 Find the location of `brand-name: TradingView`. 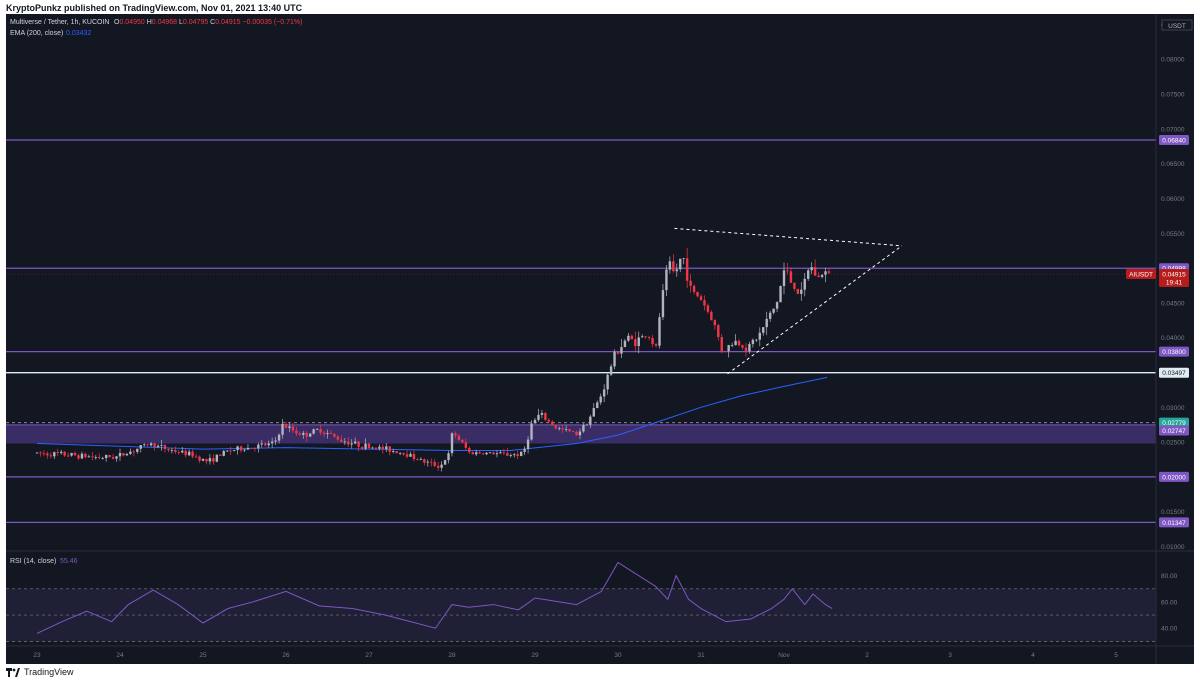

brand-name: TradingView is located at coordinates (49, 672).